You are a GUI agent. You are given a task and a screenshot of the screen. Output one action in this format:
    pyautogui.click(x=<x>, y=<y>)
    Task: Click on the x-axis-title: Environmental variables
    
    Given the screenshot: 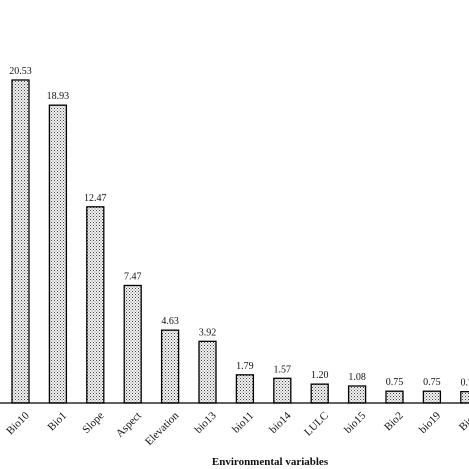 What is the action you would take?
    pyautogui.click(x=270, y=462)
    